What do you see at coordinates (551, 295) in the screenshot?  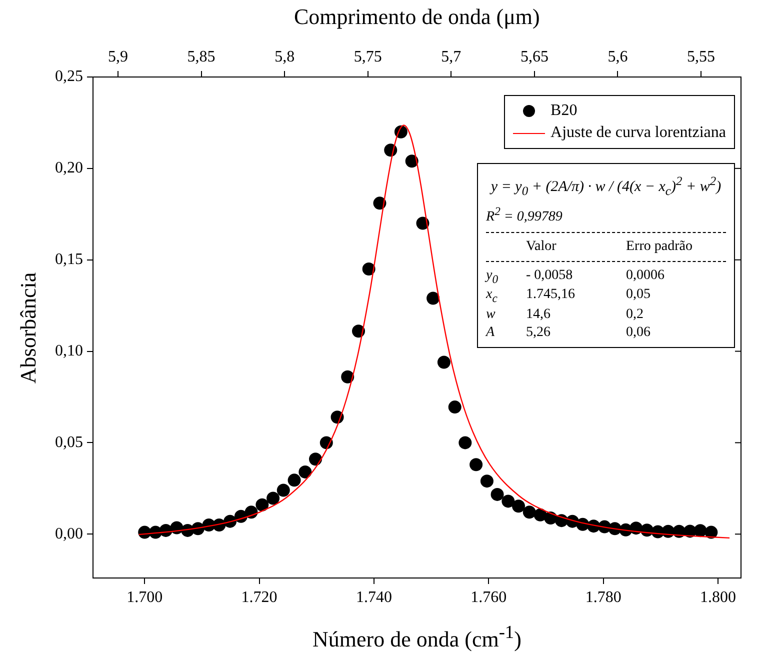 I see `annotation: 1.745,16` at bounding box center [551, 295].